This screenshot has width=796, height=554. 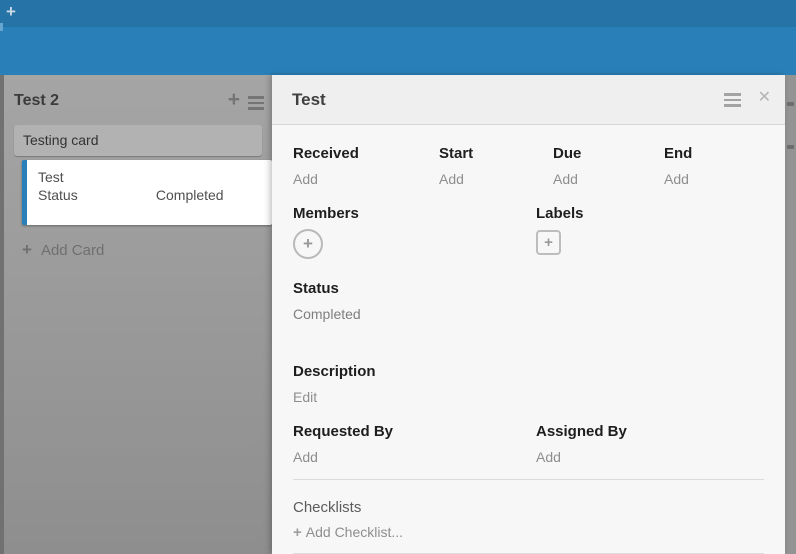 What do you see at coordinates (528, 384) in the screenshot?
I see `description-section: Description Edit` at bounding box center [528, 384].